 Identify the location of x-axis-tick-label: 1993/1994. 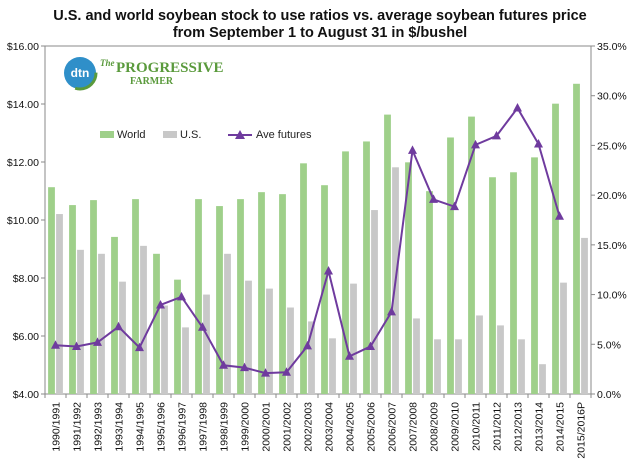
(120, 427).